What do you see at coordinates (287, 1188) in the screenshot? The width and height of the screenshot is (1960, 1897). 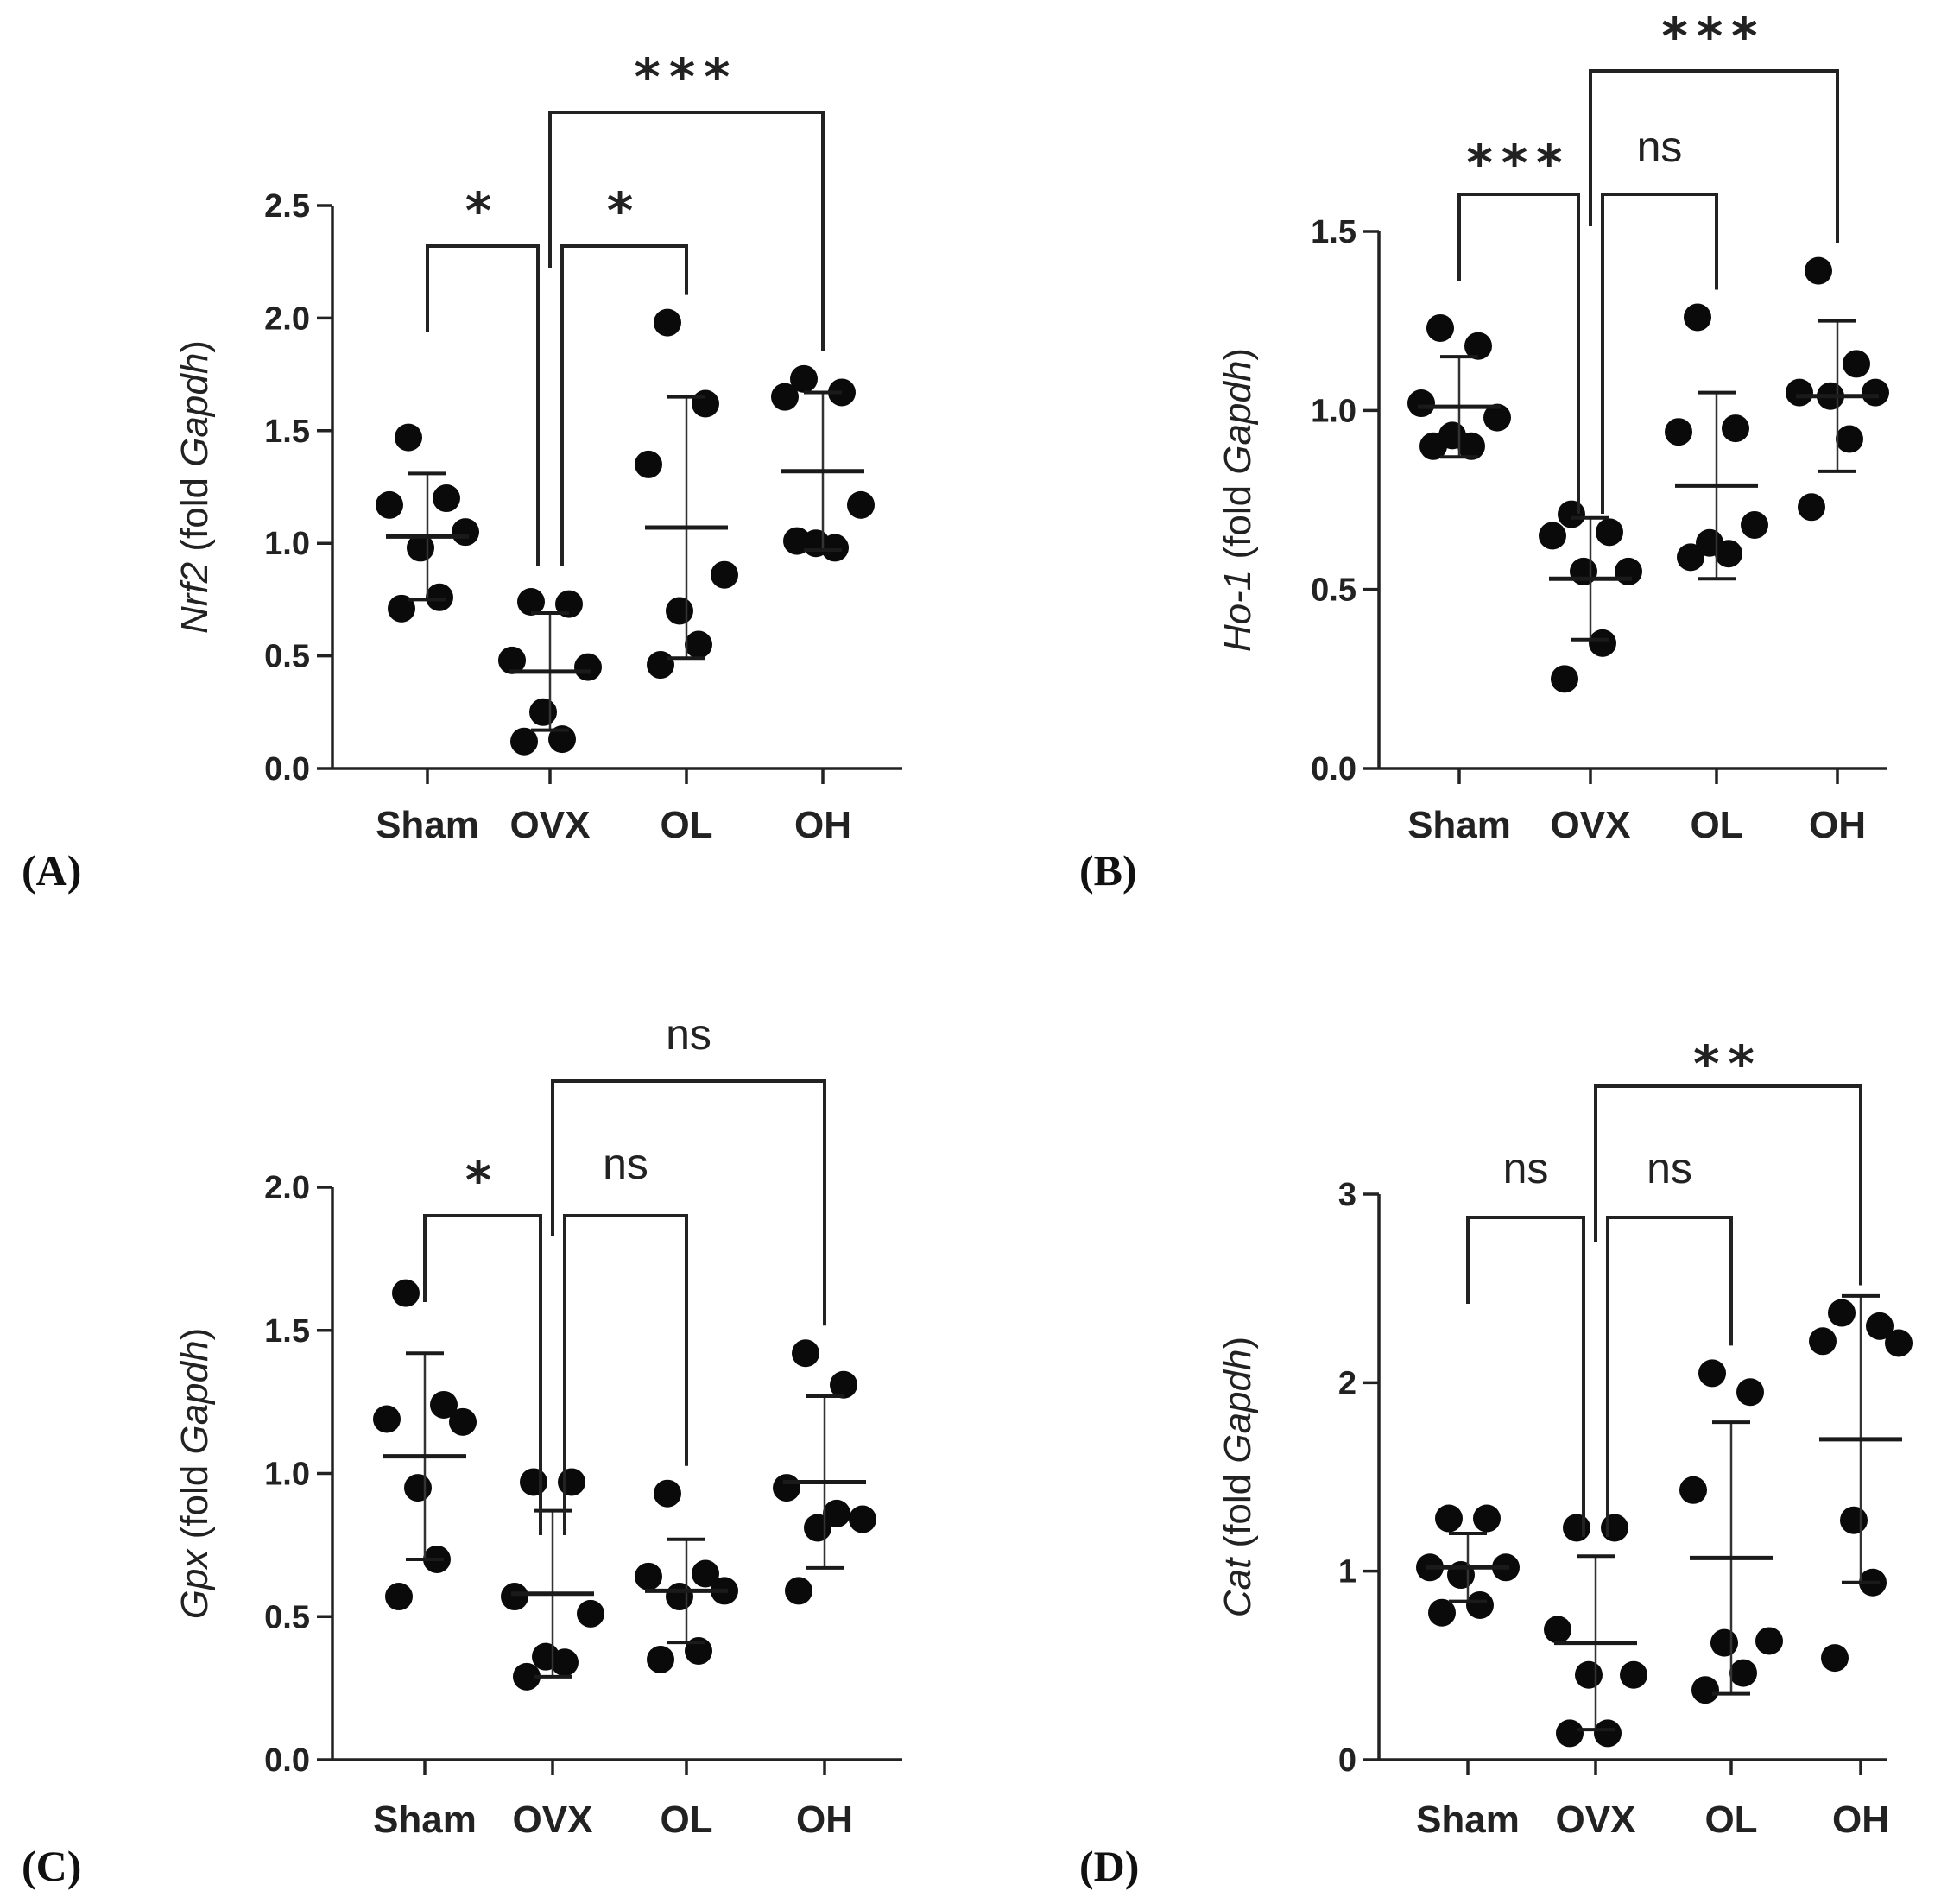 I see `y-tick-label: 2.0` at bounding box center [287, 1188].